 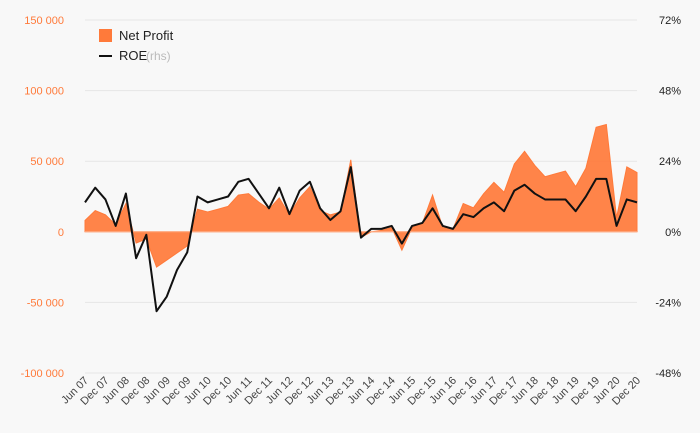 What do you see at coordinates (668, 303) in the screenshot?
I see `y-right-tick-label: -24%` at bounding box center [668, 303].